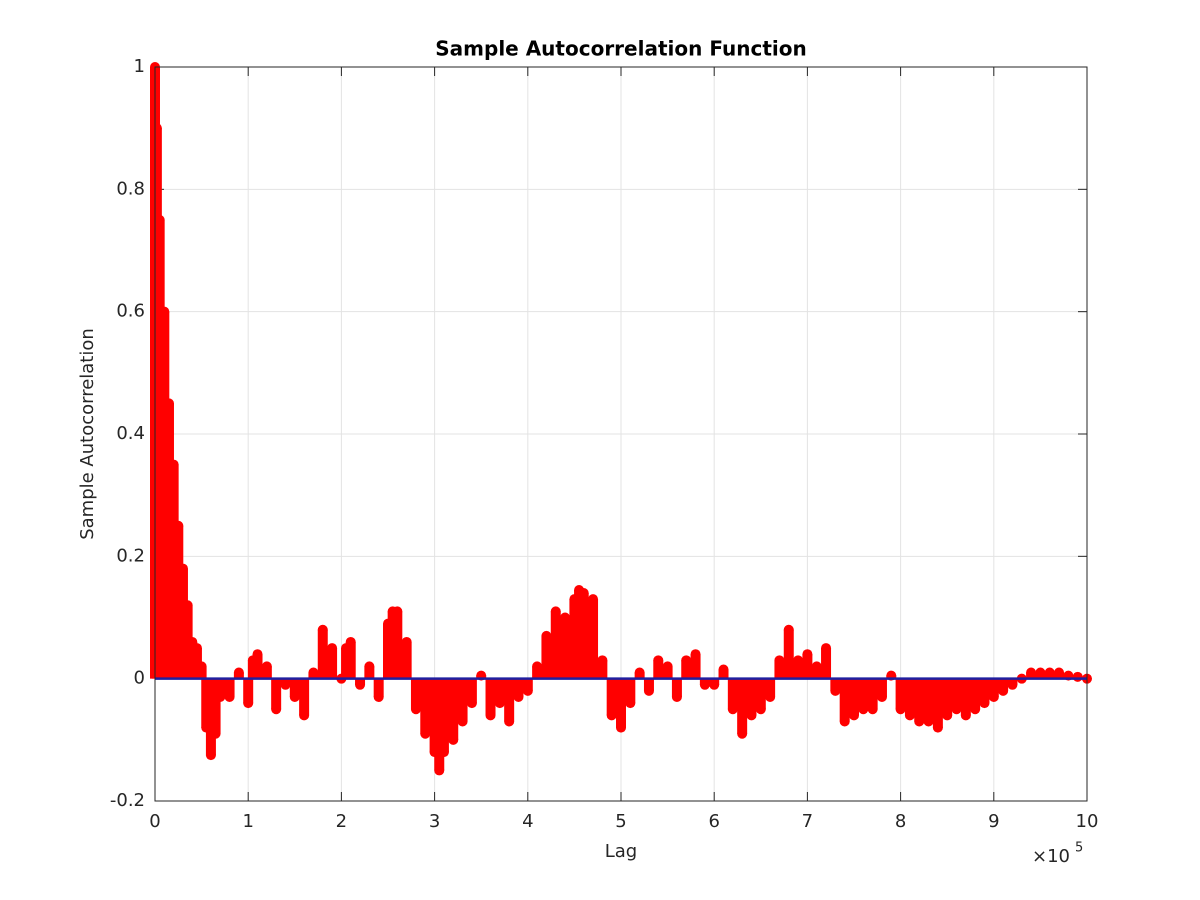 This screenshot has width=1200, height=900. I want to click on y-tick-label: 0, so click(139, 678).